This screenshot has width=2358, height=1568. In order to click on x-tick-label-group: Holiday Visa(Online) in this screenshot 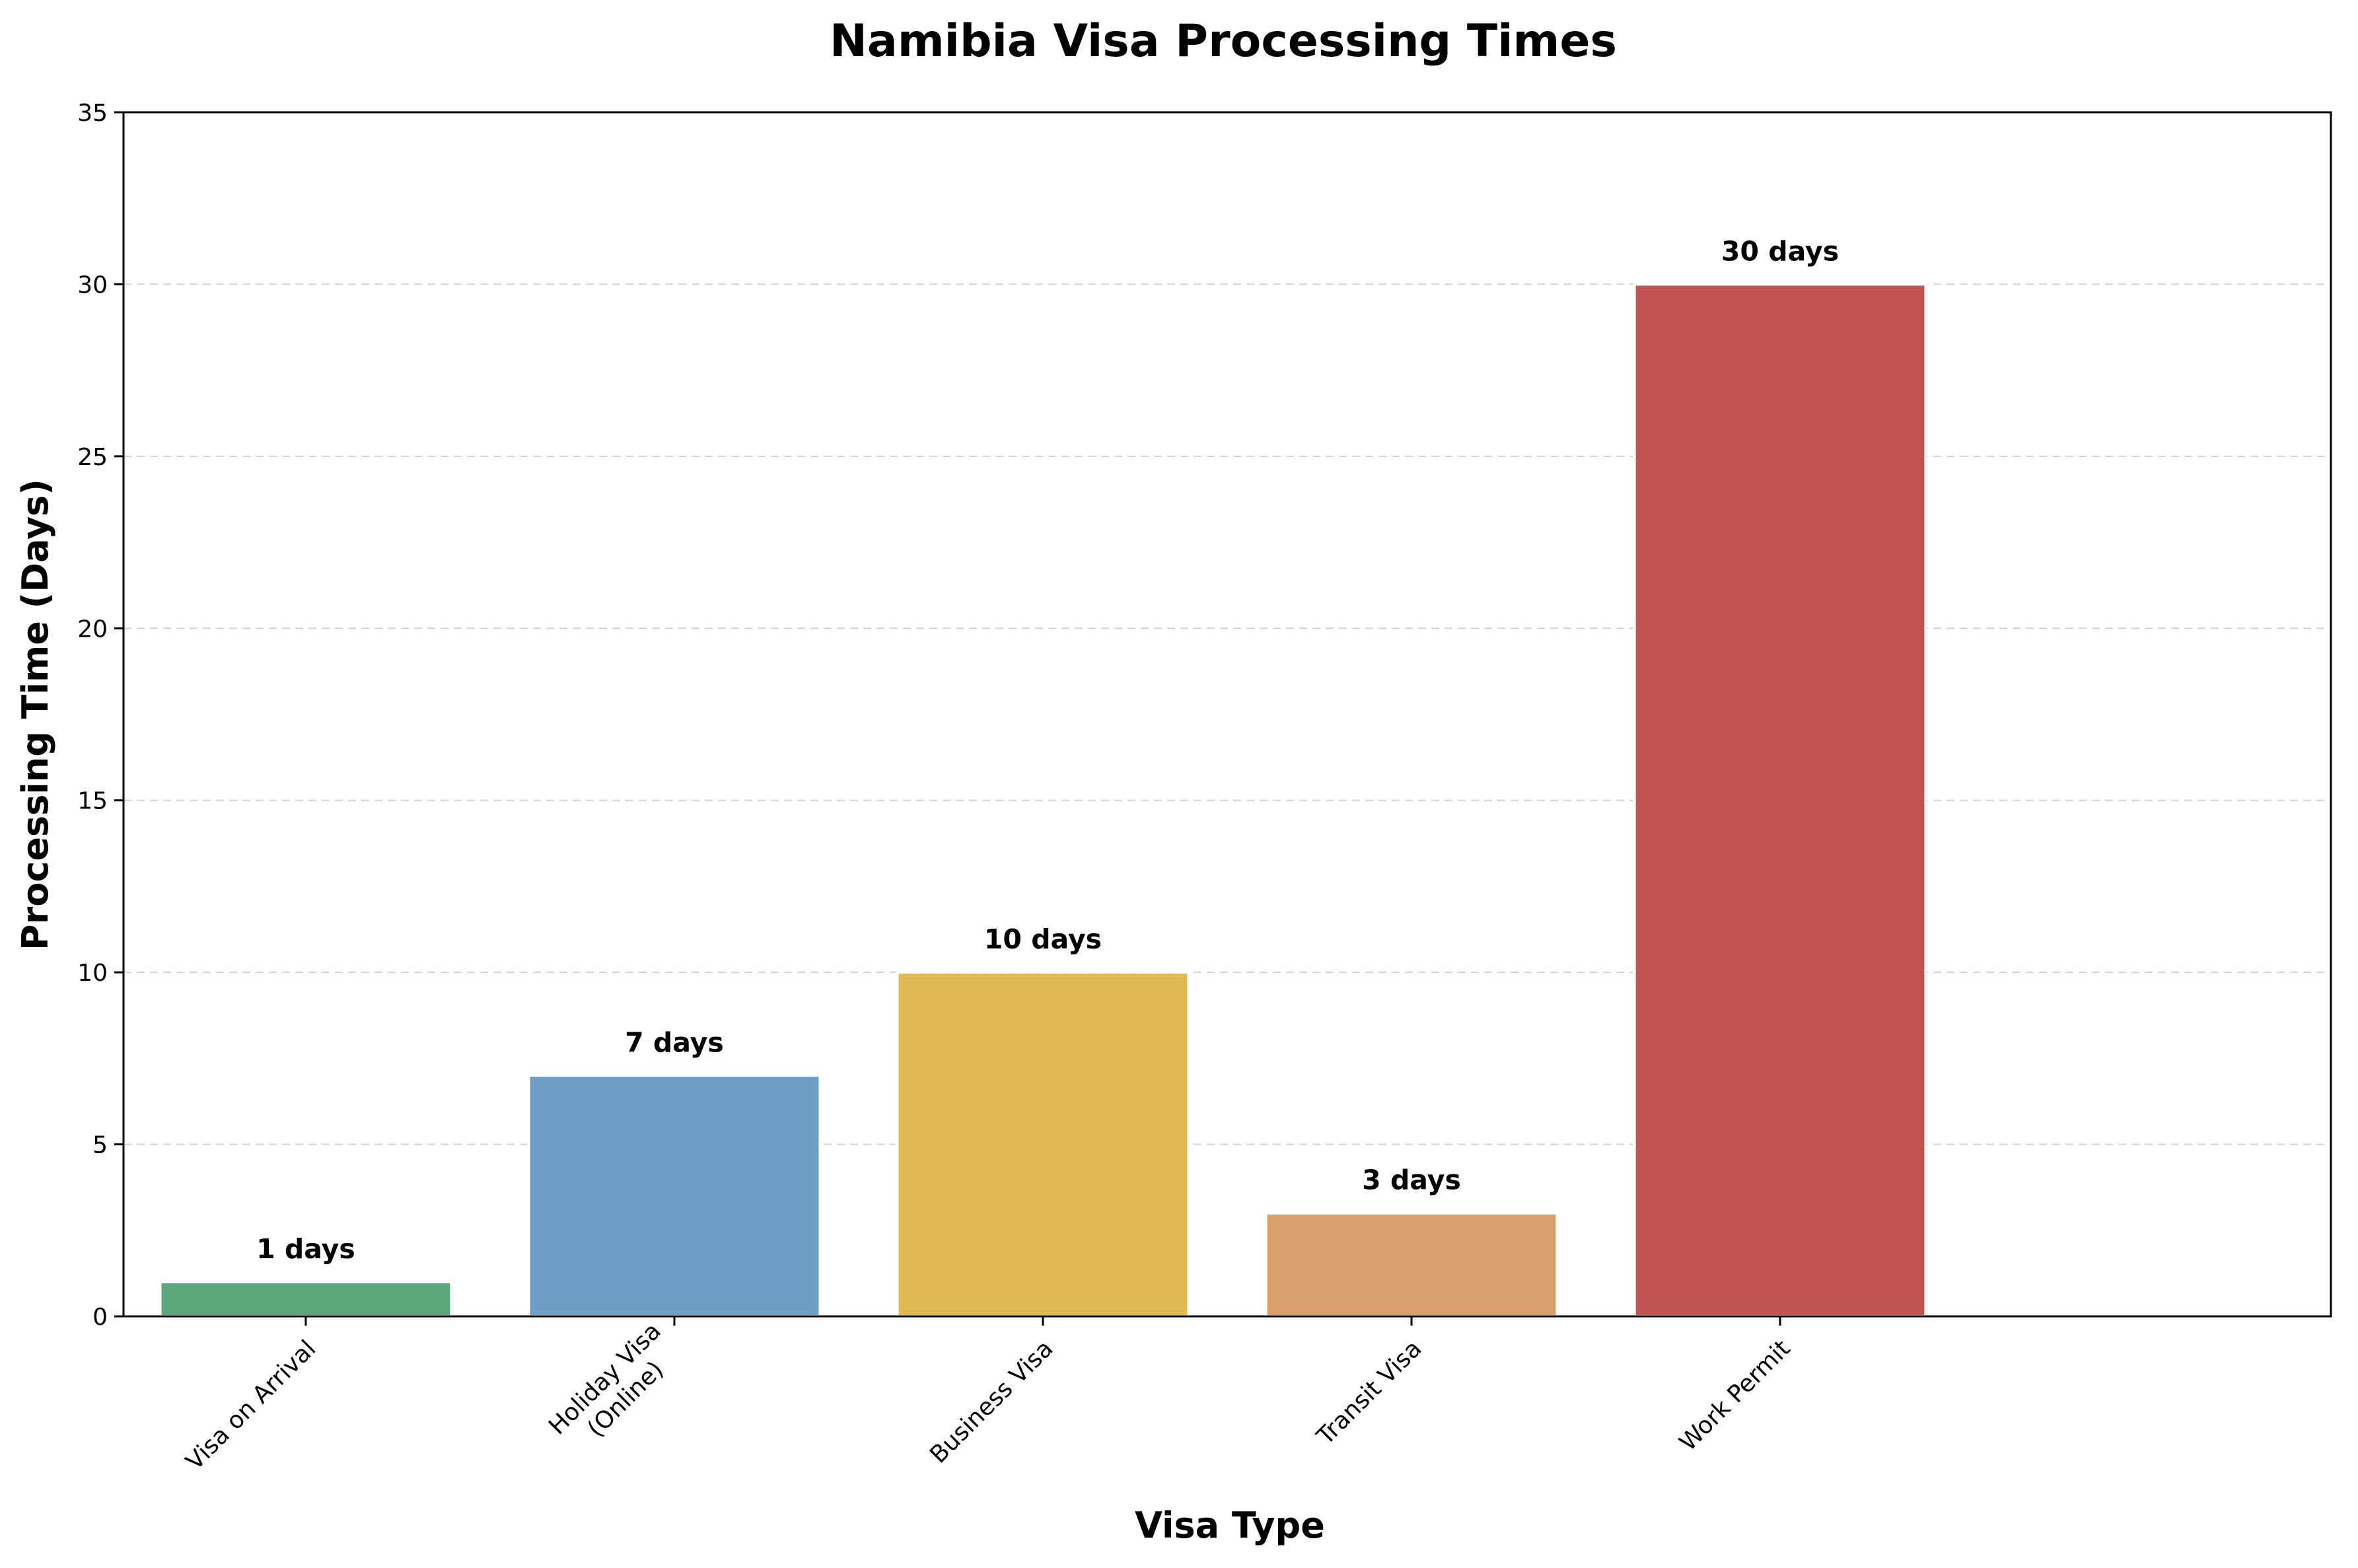, I will do `click(606, 1380)`.